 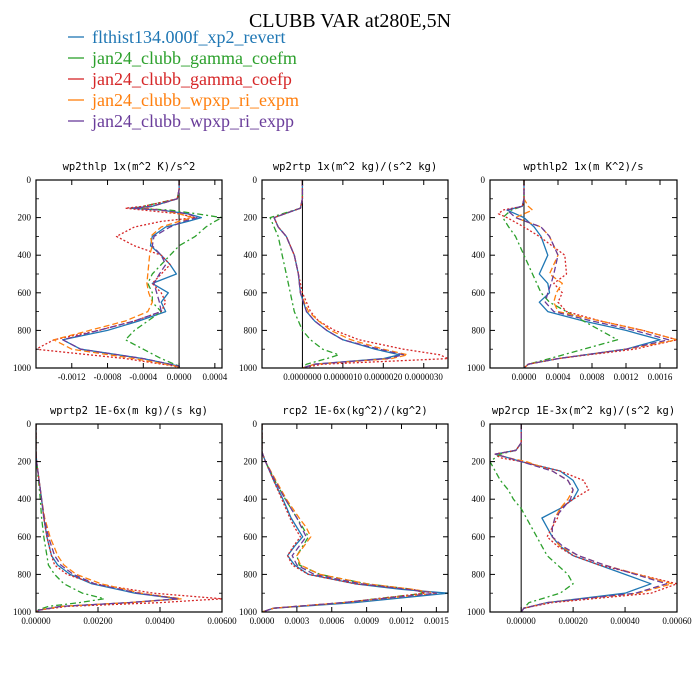 What do you see at coordinates (195, 100) in the screenshot?
I see `legend-label: jan24_clubb_wpxp_ri_expm` at bounding box center [195, 100].